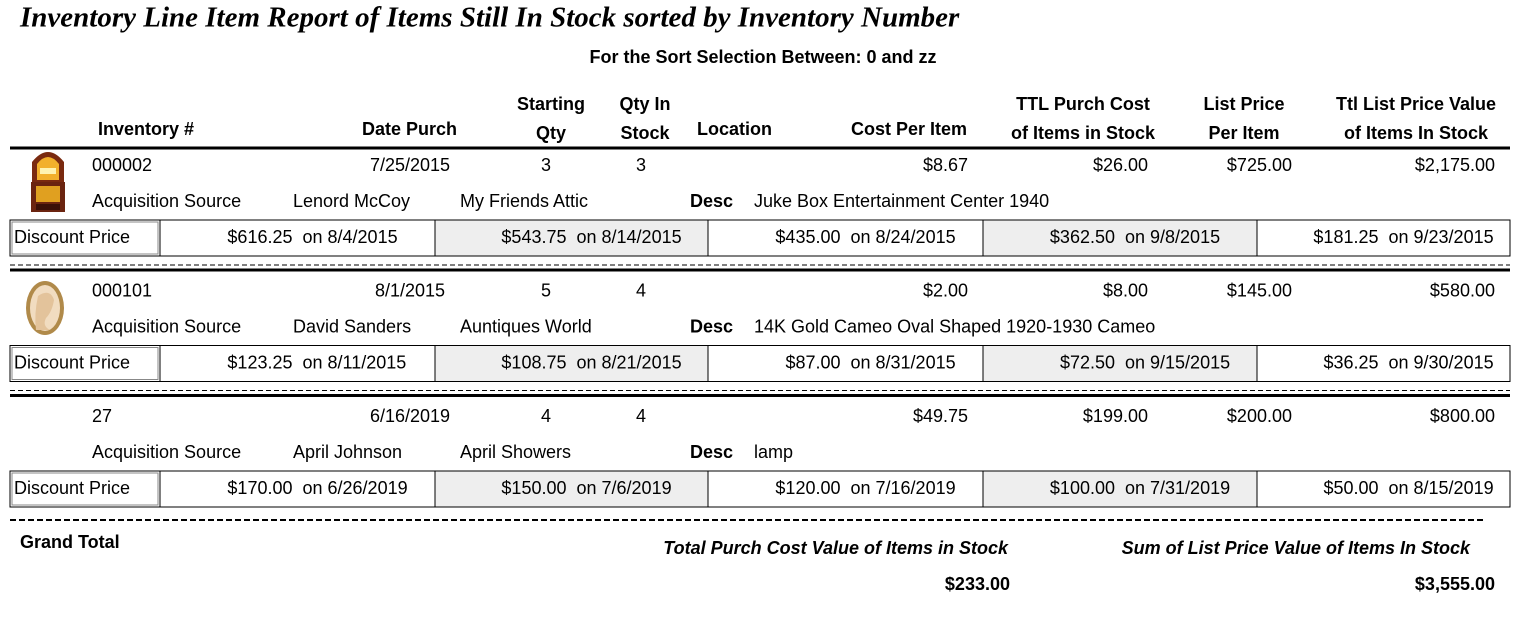  What do you see at coordinates (355, 362) in the screenshot?
I see `discount-date: on 8/11/2015` at bounding box center [355, 362].